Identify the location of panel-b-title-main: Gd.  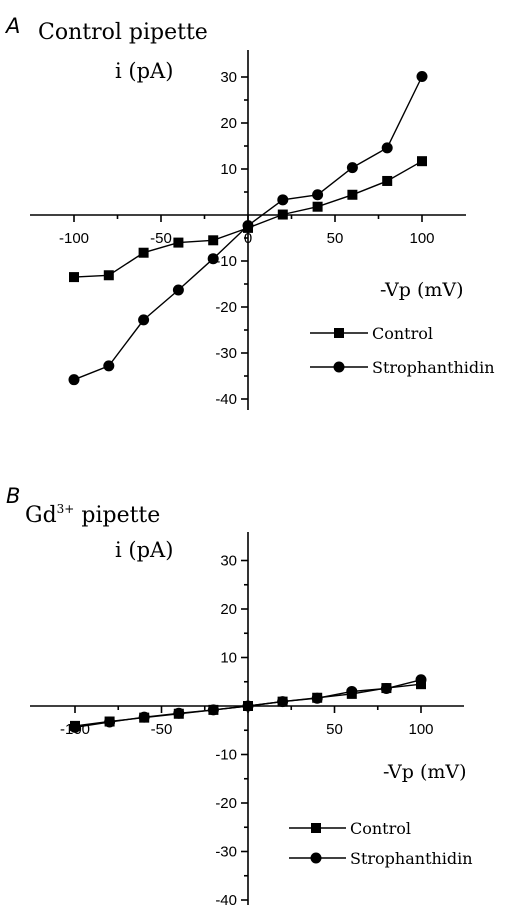
(41, 515).